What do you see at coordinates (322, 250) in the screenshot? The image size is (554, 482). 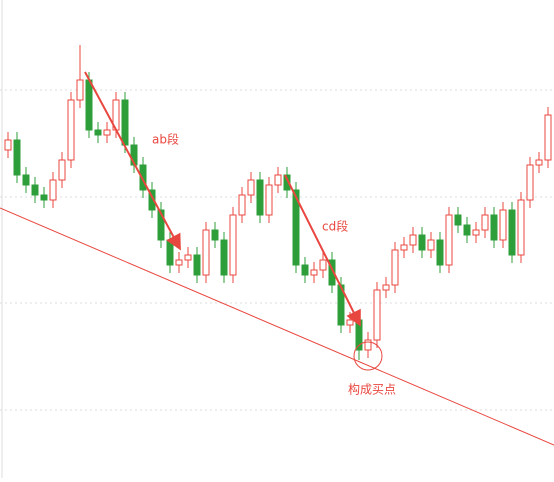 I see `cd-arrow` at bounding box center [322, 250].